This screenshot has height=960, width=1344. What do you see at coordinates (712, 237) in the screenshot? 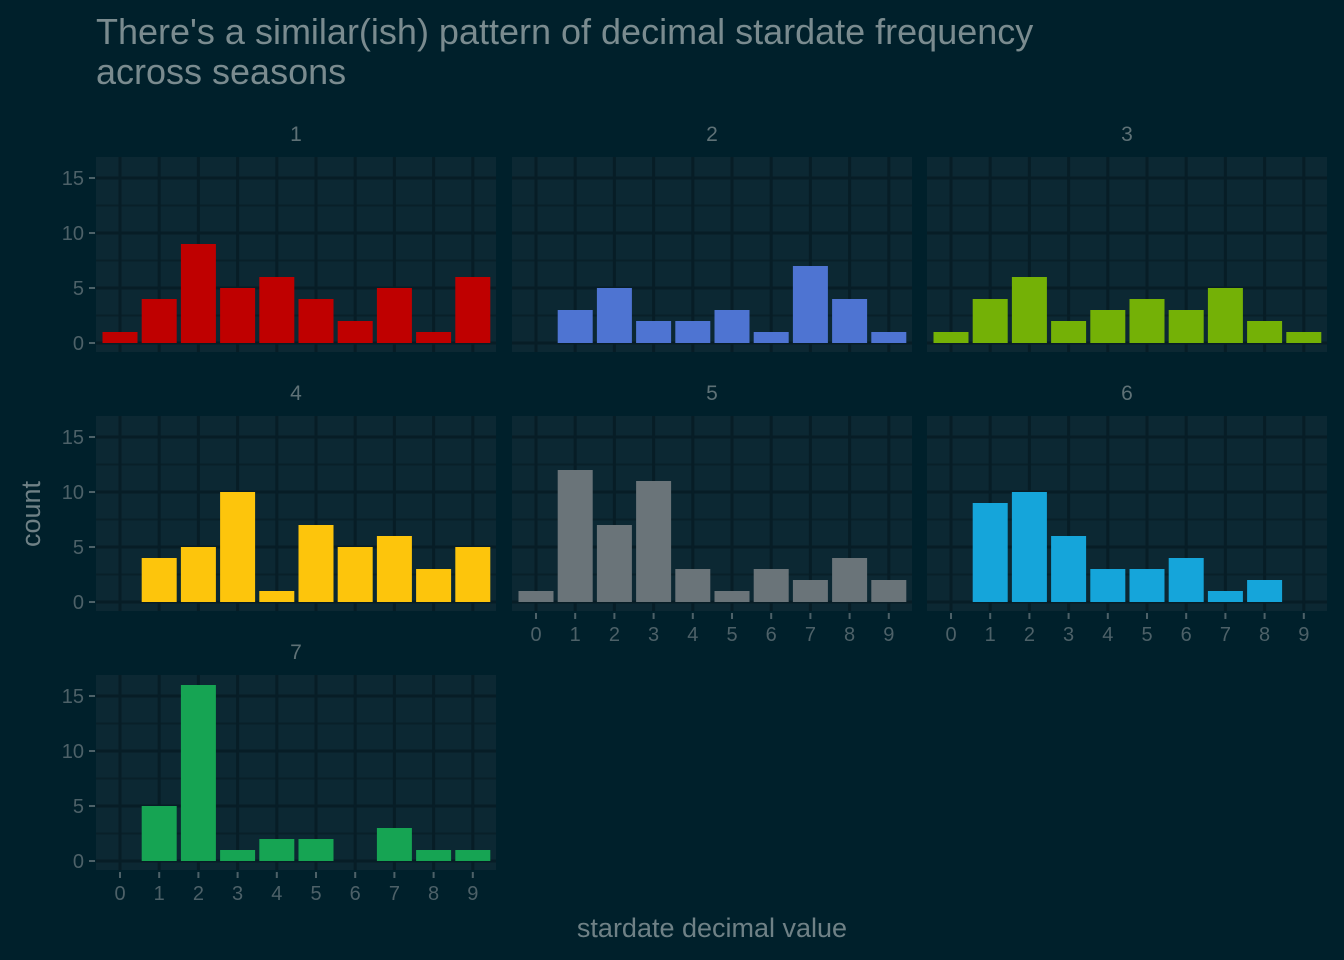
I see `facet-panel-2: 2` at bounding box center [712, 237].